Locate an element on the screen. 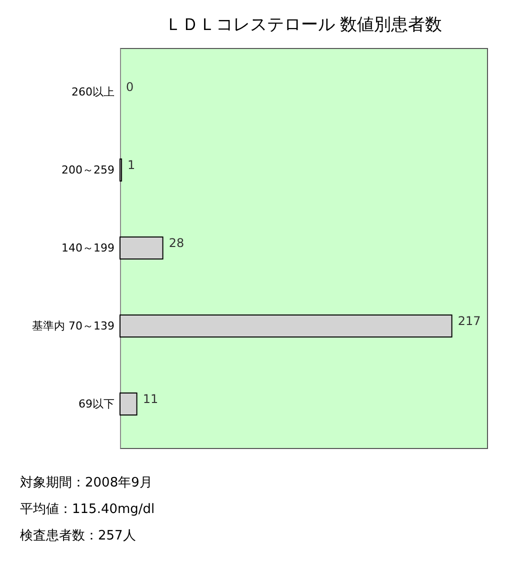  y-tick-label: 260以上 is located at coordinates (93, 92).